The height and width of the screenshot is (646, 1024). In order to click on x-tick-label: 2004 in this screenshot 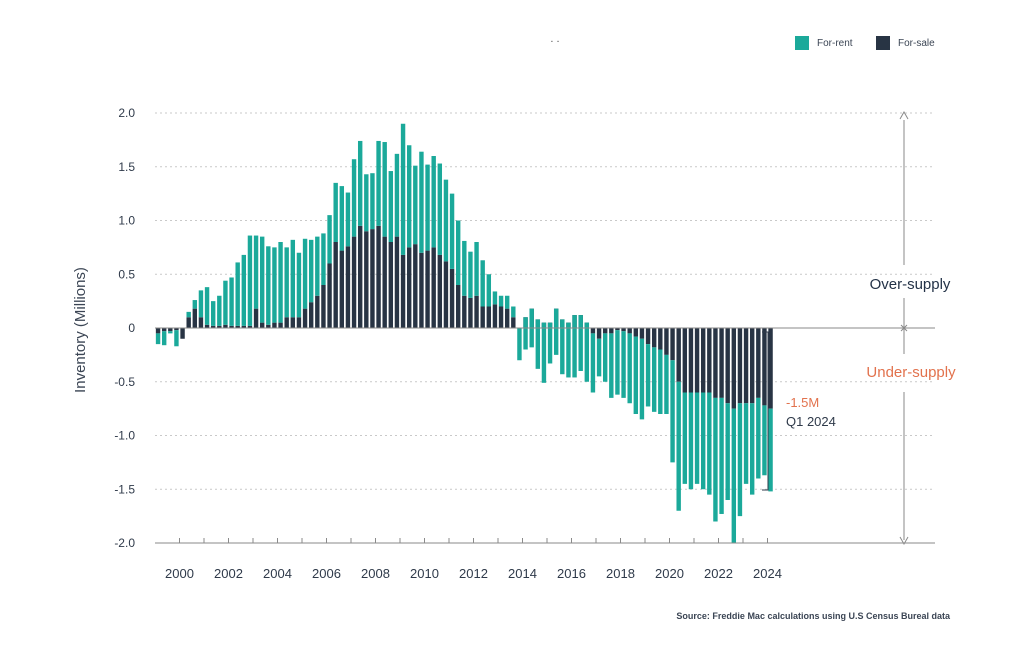, I will do `click(277, 573)`.